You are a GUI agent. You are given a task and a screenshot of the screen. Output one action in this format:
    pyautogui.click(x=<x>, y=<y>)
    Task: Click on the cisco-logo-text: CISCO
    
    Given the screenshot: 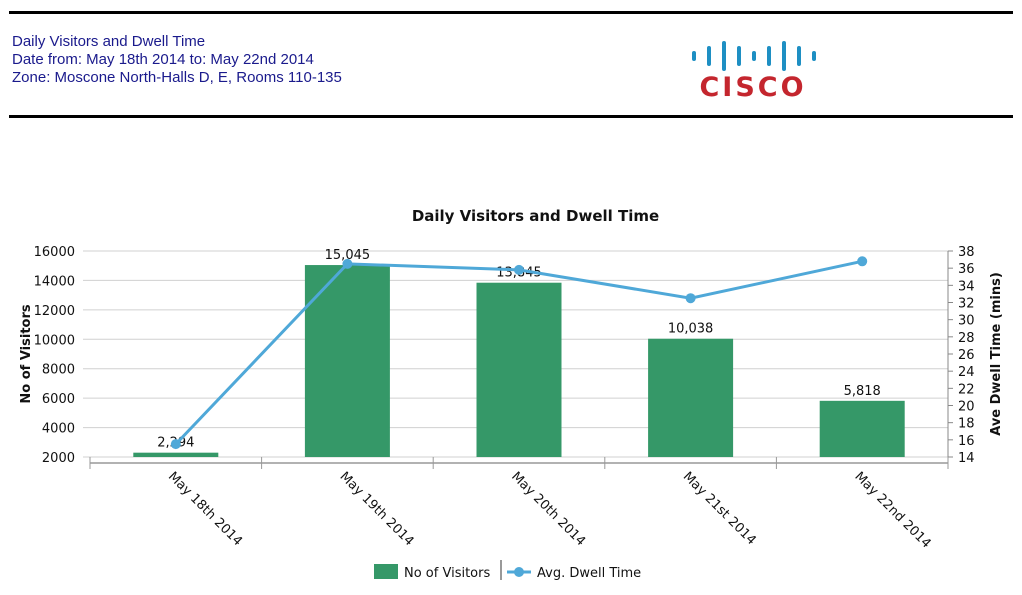 What is the action you would take?
    pyautogui.click(x=753, y=87)
    